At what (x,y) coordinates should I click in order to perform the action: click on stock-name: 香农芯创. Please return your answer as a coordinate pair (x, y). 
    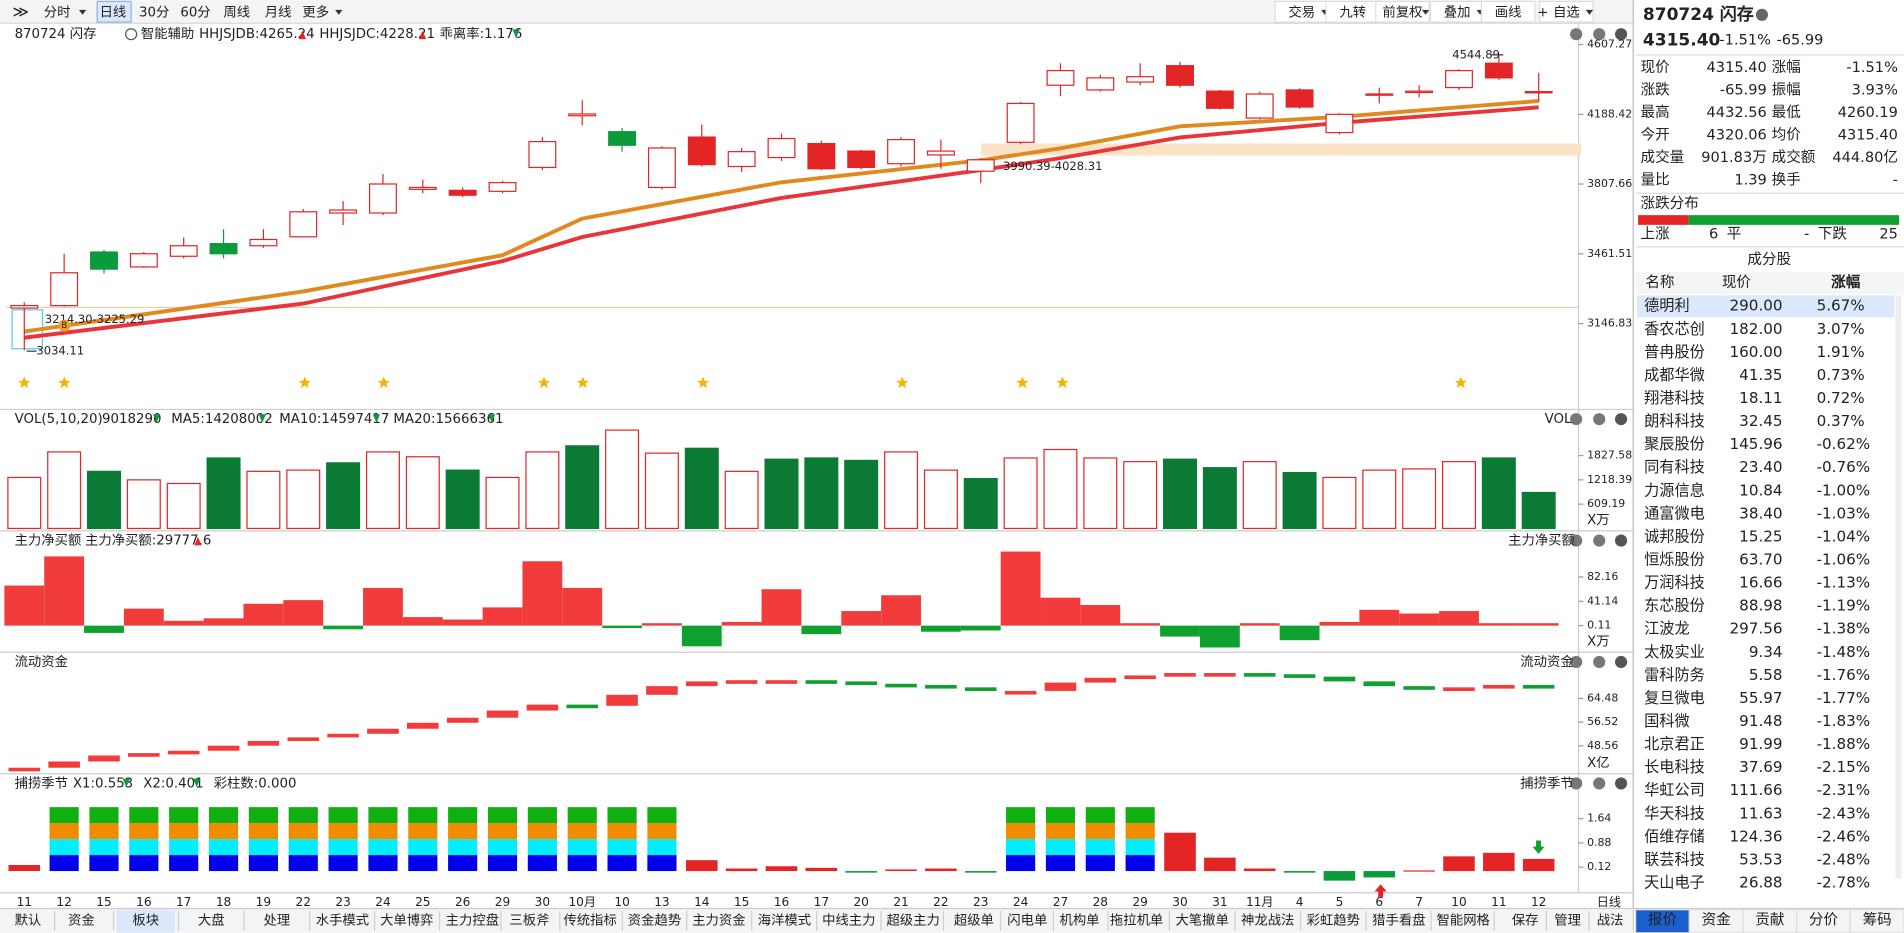
    Looking at the image, I should click on (1674, 329).